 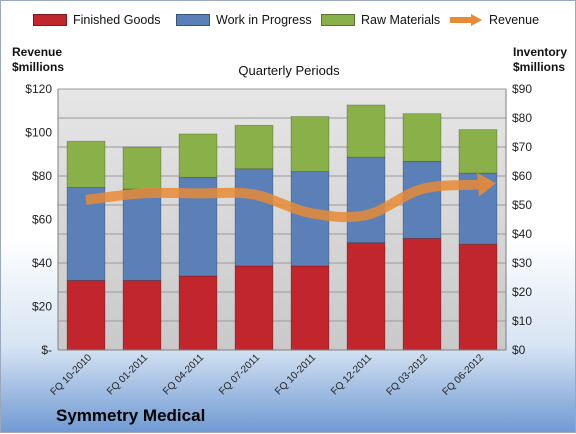 What do you see at coordinates (522, 118) in the screenshot?
I see `right-tick-label: $80` at bounding box center [522, 118].